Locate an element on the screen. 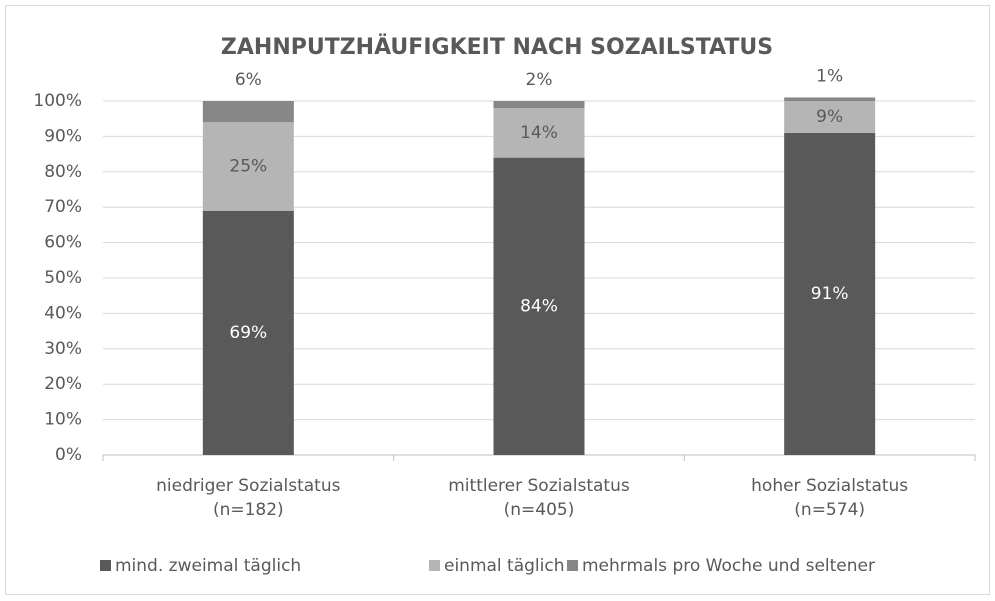 The height and width of the screenshot is (601, 995). y-tick-label: 90% is located at coordinates (63, 136).